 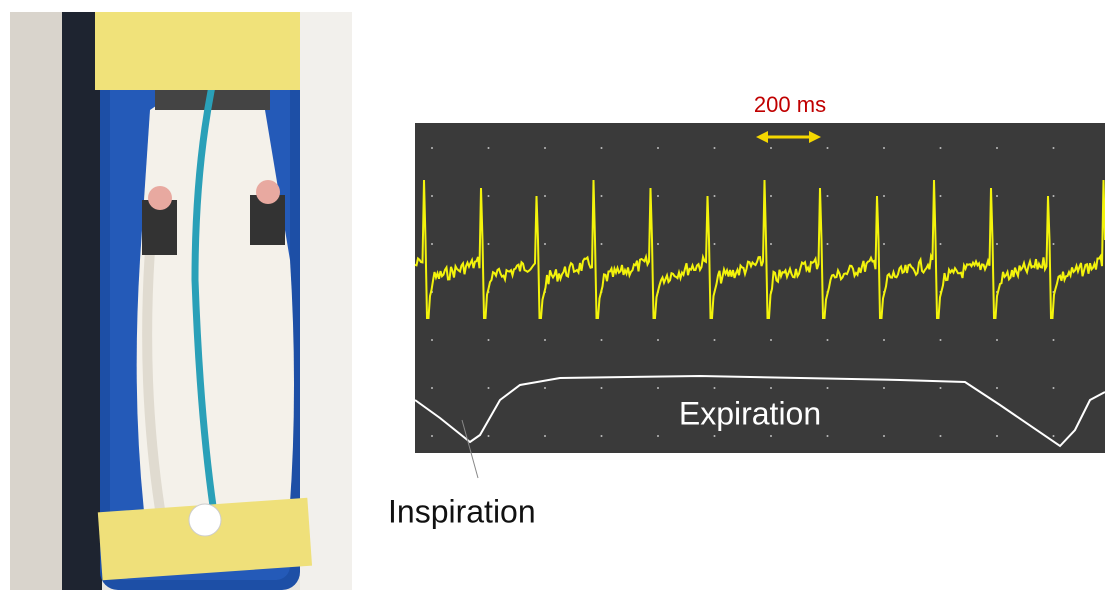 I want to click on photo-rail, so click(x=82, y=301).